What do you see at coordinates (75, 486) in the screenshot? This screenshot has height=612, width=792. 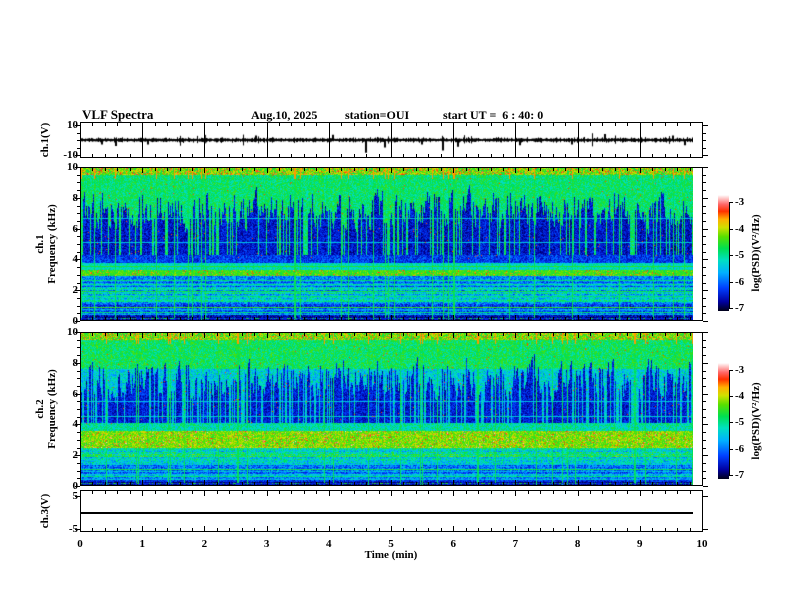 I see `sp2-ytick-label: 0` at bounding box center [75, 486].